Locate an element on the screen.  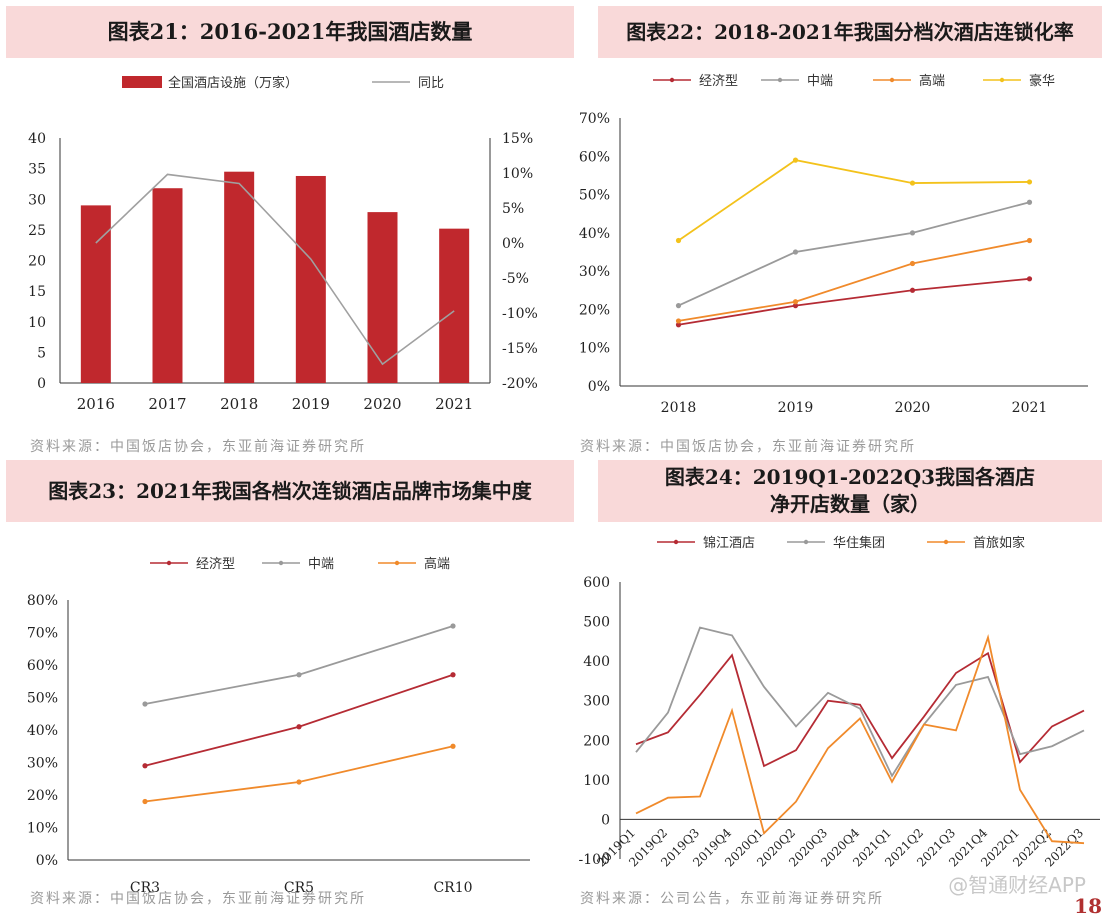
legend-label-0: 全国酒店设施（万家） is located at coordinates (233, 83).